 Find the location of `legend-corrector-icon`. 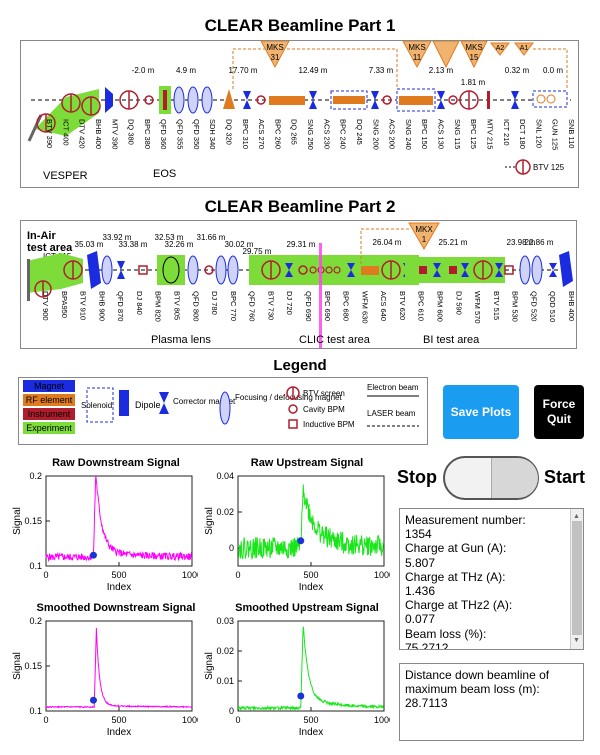

legend-corrector-icon is located at coordinates (164, 403).